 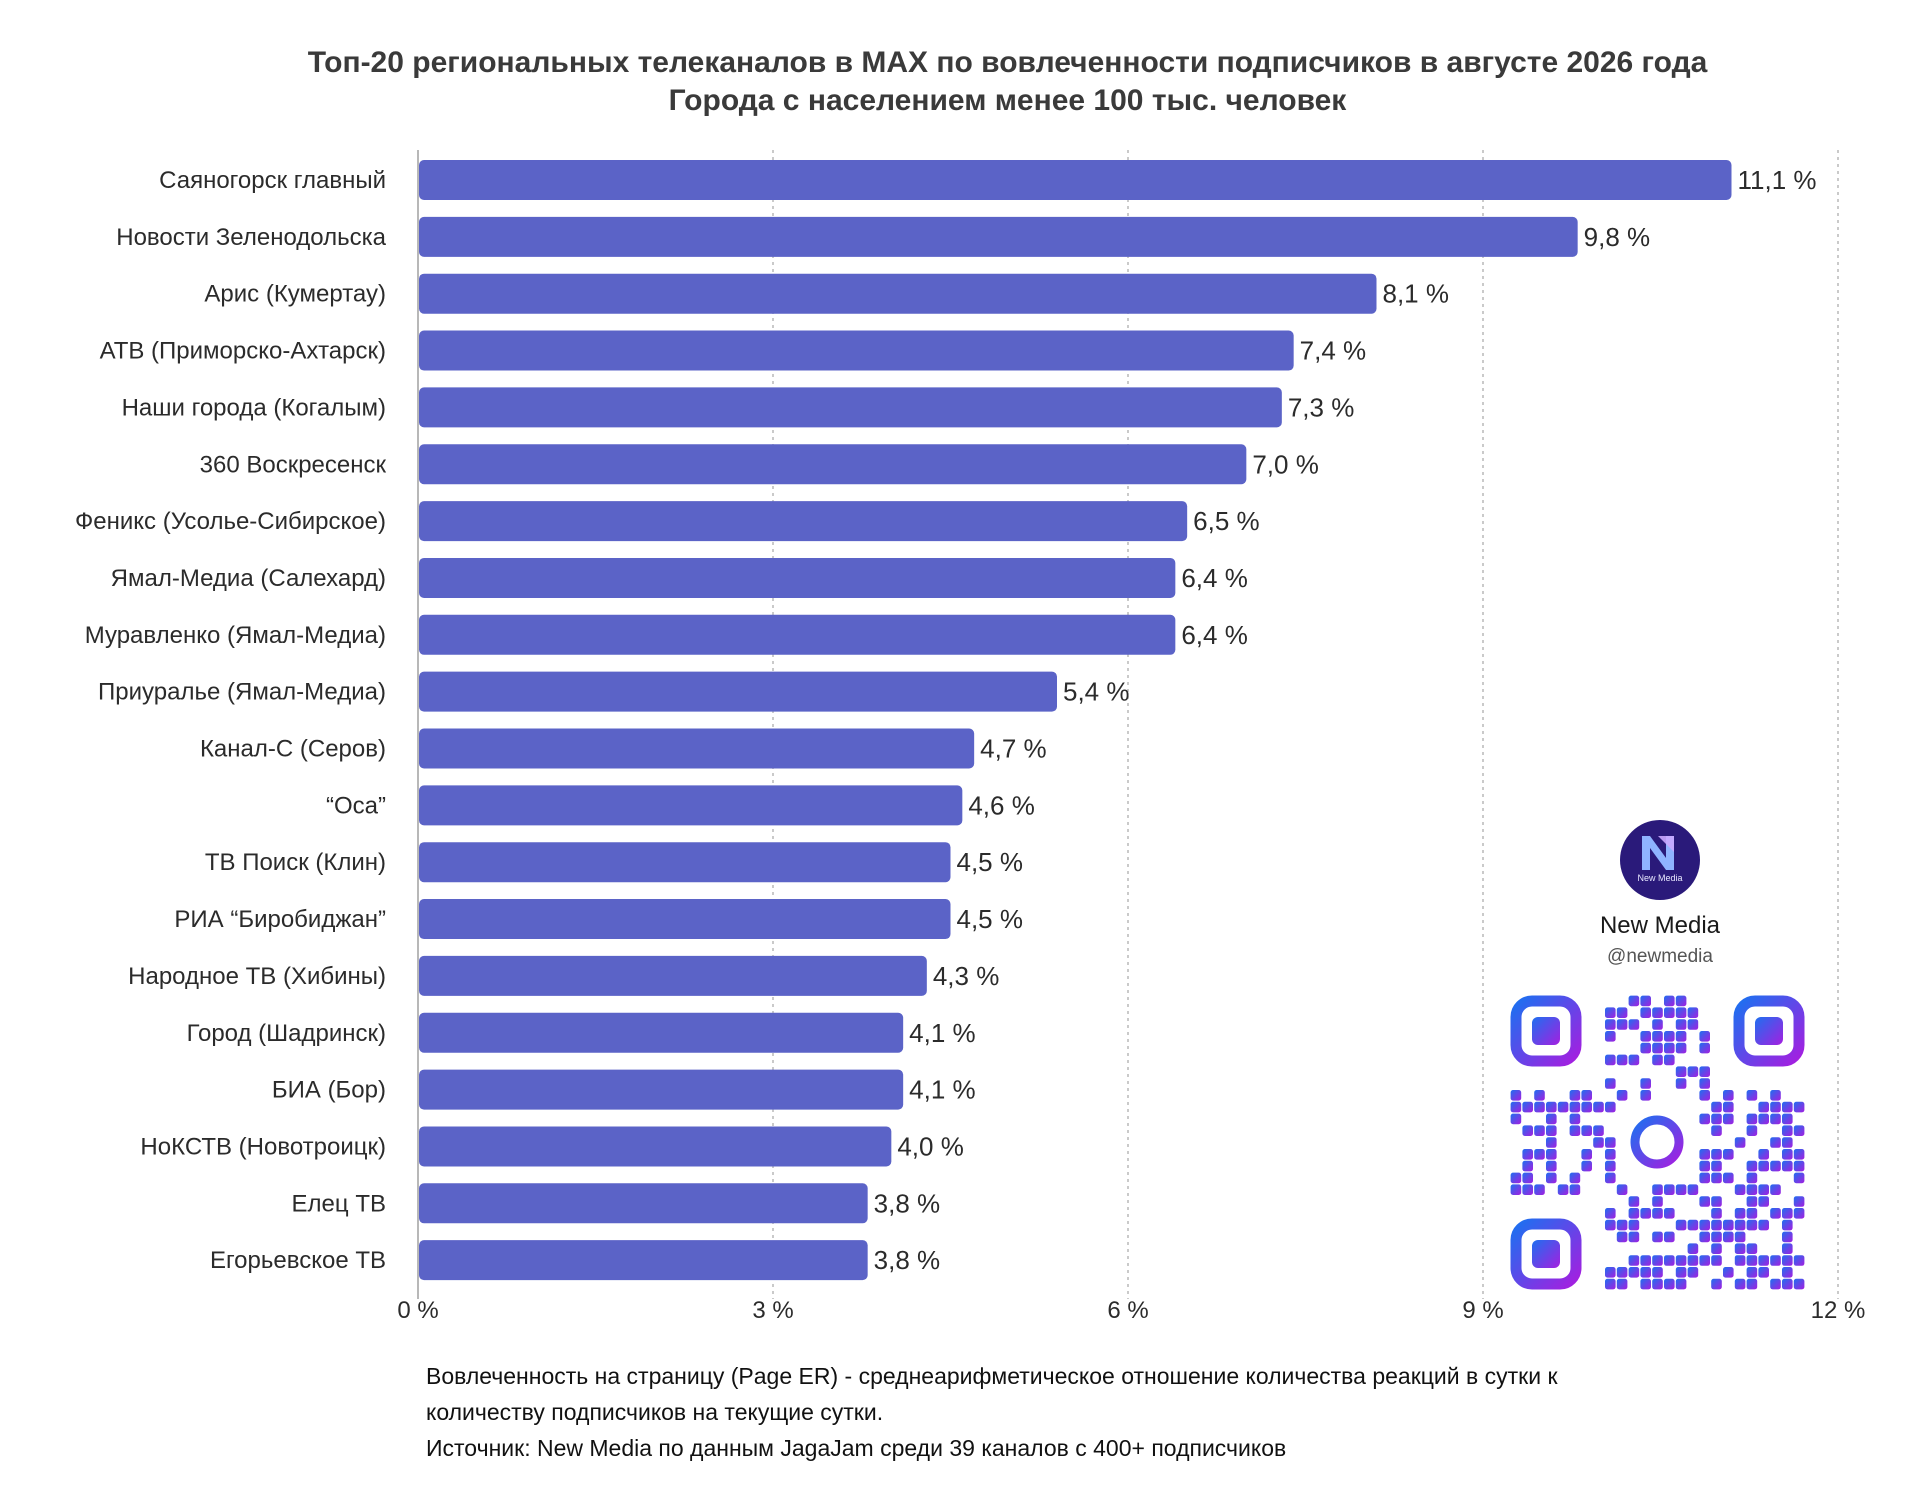 What do you see at coordinates (1660, 956) in the screenshot?
I see `brand-handle: @newmedia` at bounding box center [1660, 956].